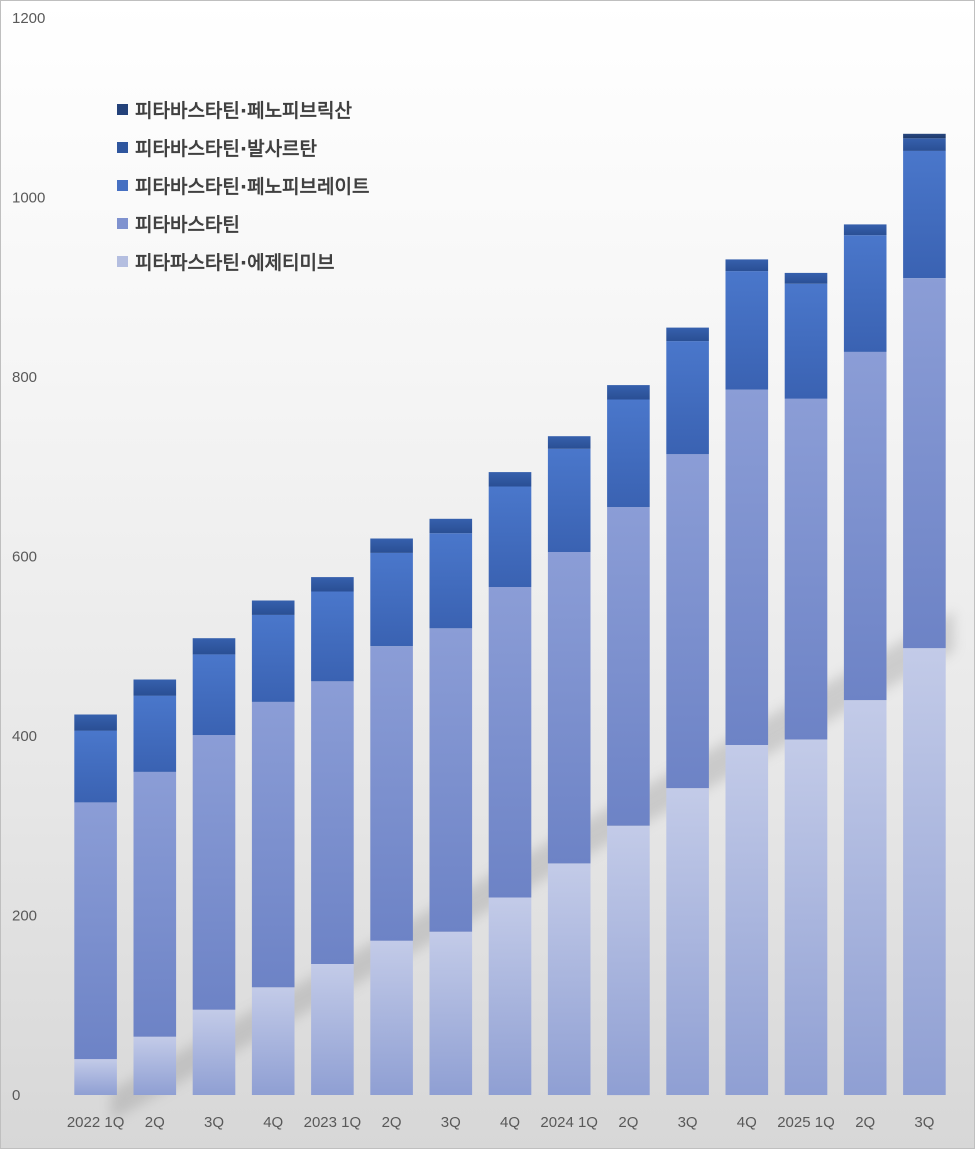  Describe the element at coordinates (16, 1095) in the screenshot. I see `y-tick-label: 0` at that location.